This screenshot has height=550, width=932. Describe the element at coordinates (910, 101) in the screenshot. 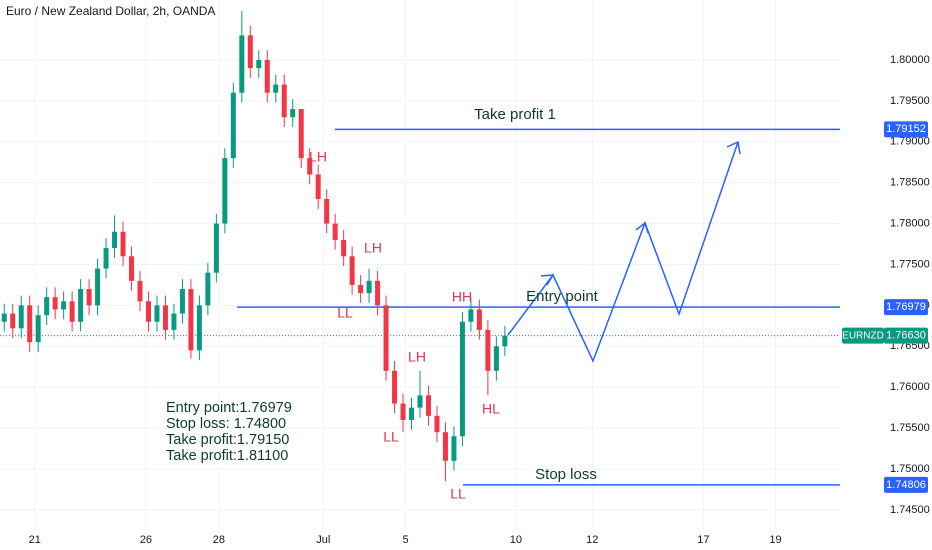

I see `y-tick-label: 1.79500` at that location.